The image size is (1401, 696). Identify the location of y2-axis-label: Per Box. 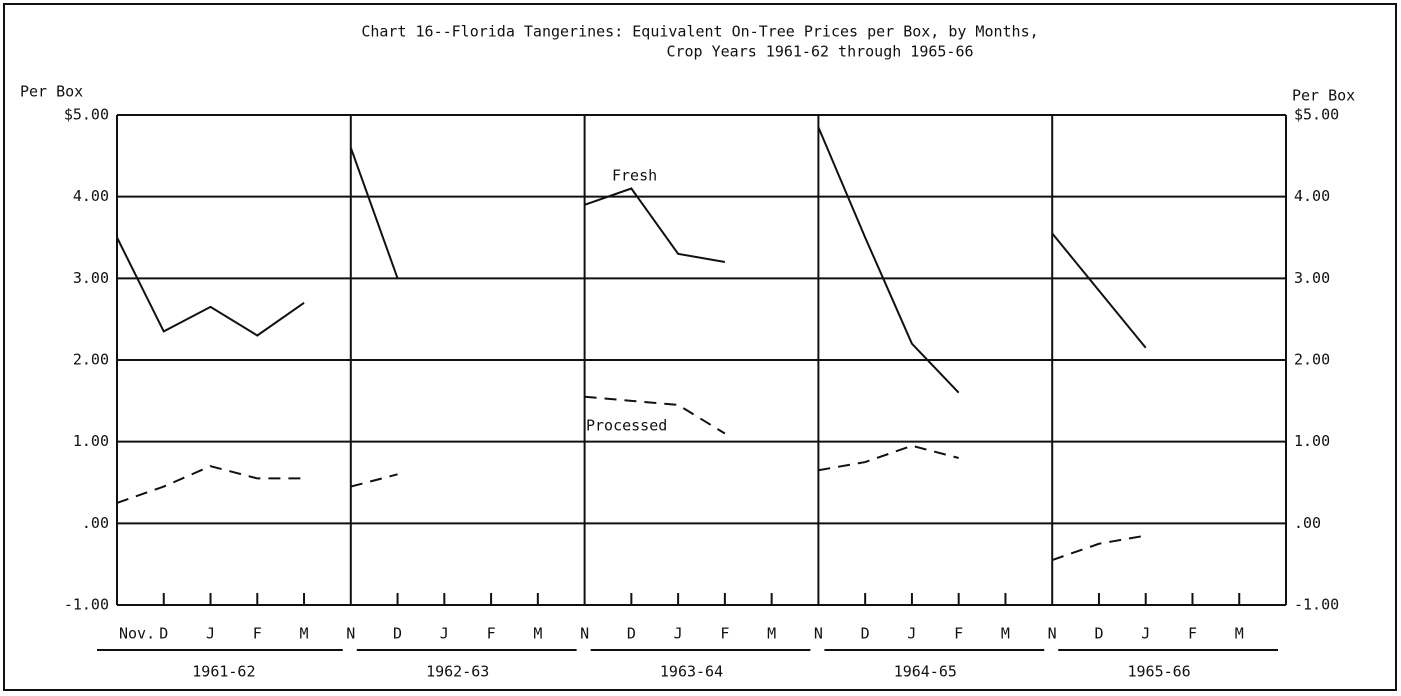
(1323, 96).